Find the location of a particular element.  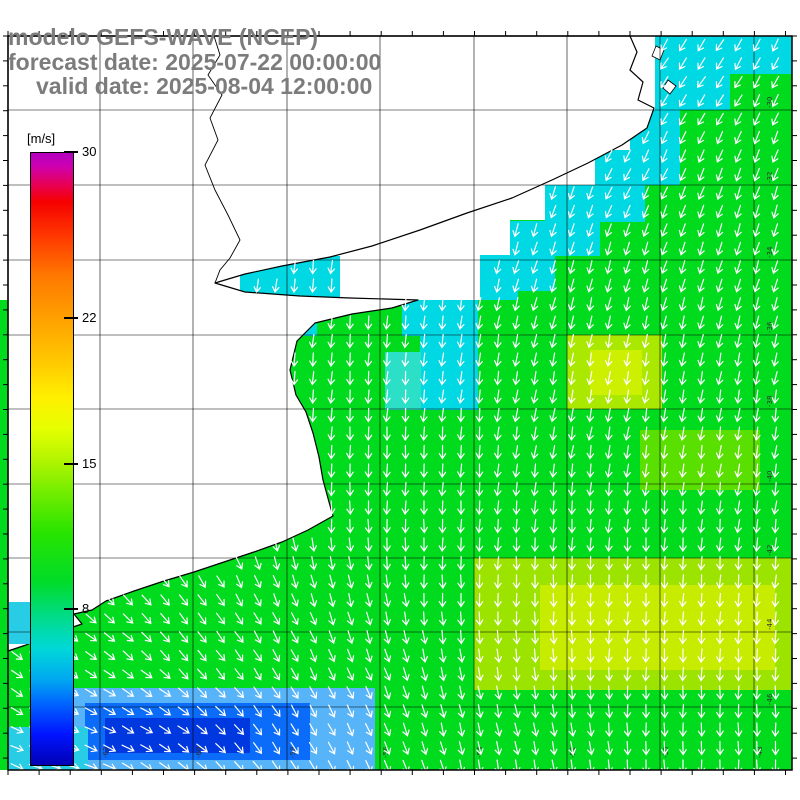

svg-text: -48 is located at coordinates (760, 752).